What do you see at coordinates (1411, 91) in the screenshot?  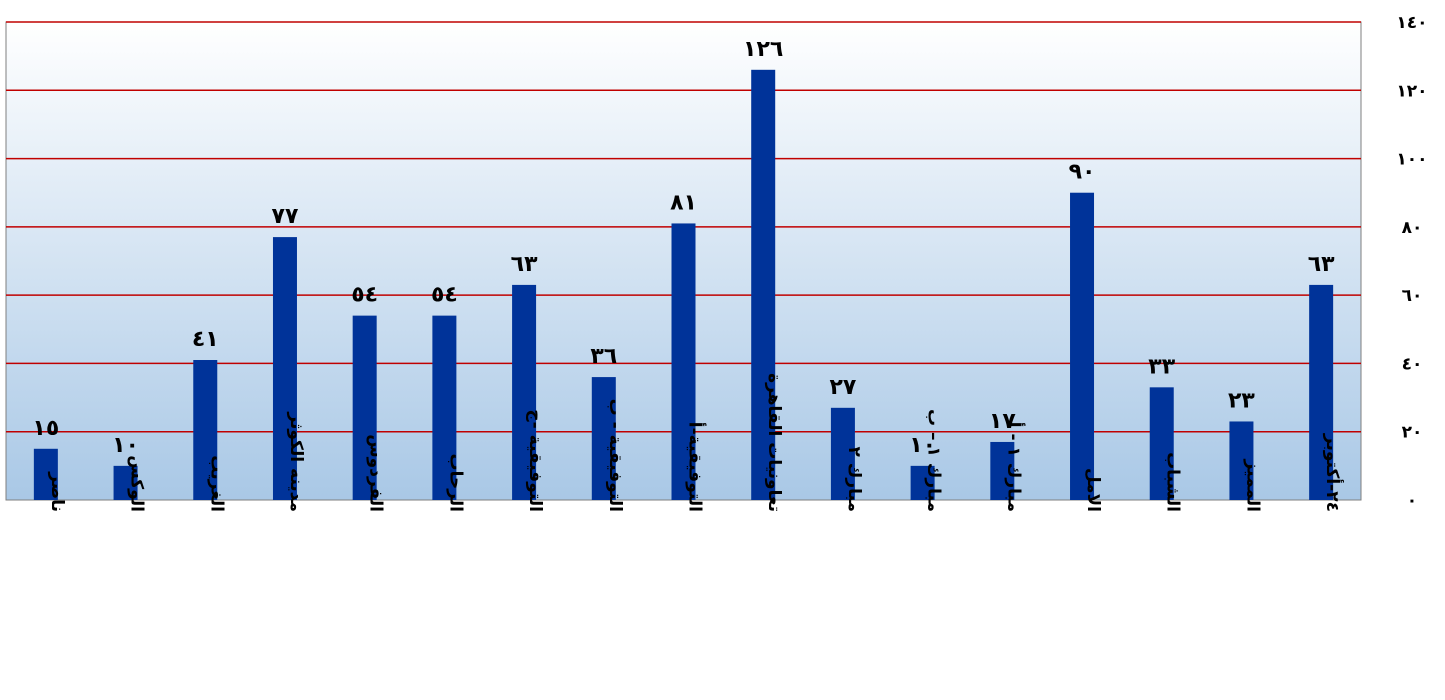 I see `y-tick-label: ١٢٠` at bounding box center [1411, 91].